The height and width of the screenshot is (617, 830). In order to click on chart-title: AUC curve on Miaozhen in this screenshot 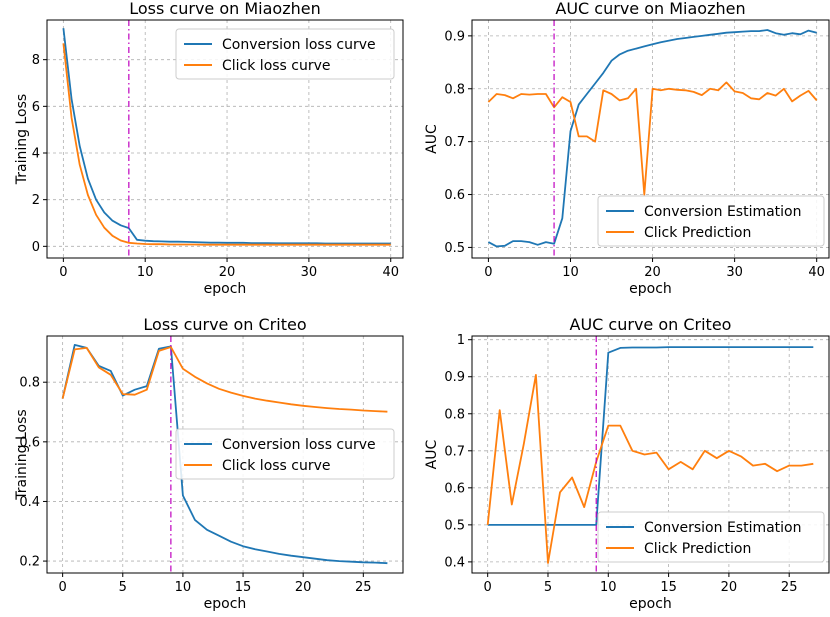, I will do `click(650, 9)`.